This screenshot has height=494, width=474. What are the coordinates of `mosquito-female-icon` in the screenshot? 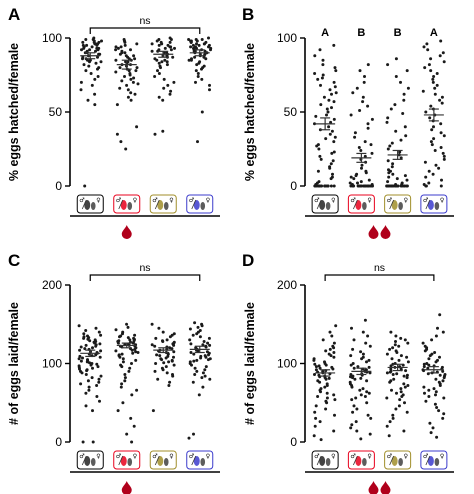 It's located at (160, 461).